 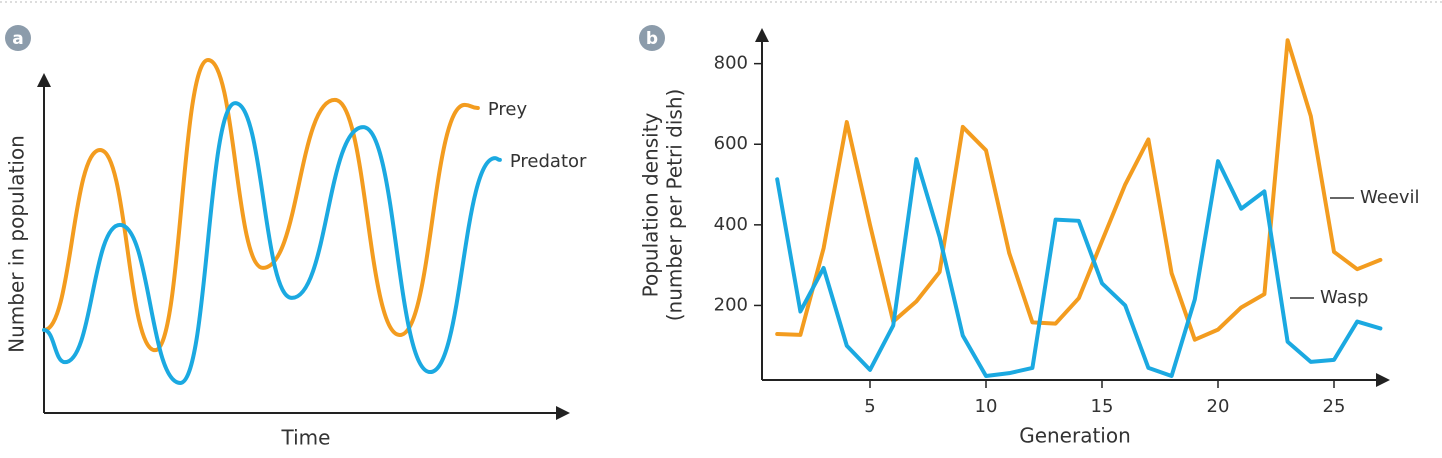 What do you see at coordinates (731, 63) in the screenshot?
I see `y-tick-label: 800` at bounding box center [731, 63].